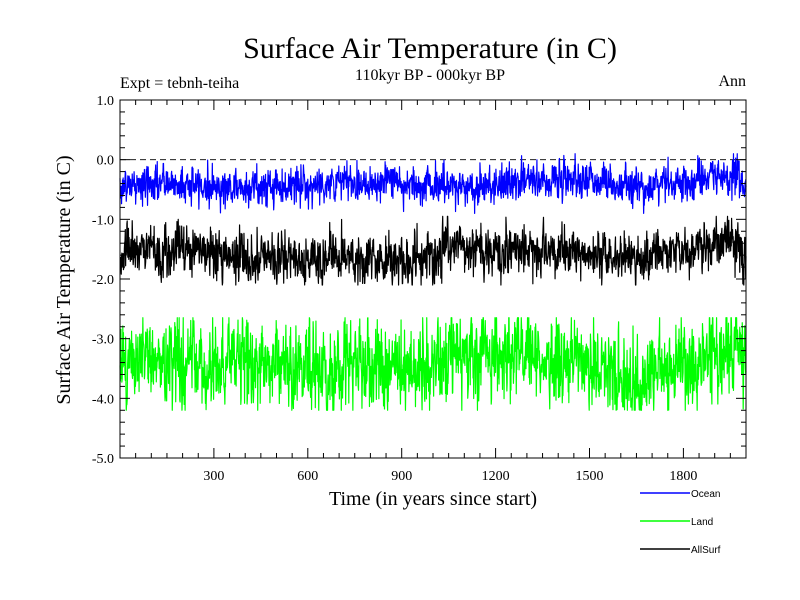 The width and height of the screenshot is (800, 600). Describe the element at coordinates (103, 280) in the screenshot. I see `y-tick-label: -2.0` at that location.